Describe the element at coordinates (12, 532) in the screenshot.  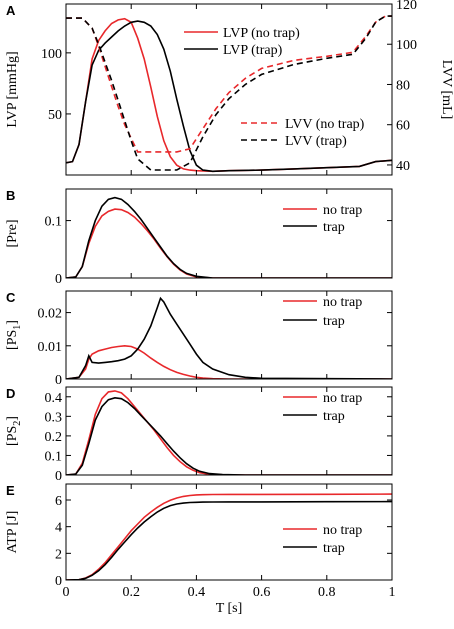
I see `y-axis-label: ATP [J]` at that location.